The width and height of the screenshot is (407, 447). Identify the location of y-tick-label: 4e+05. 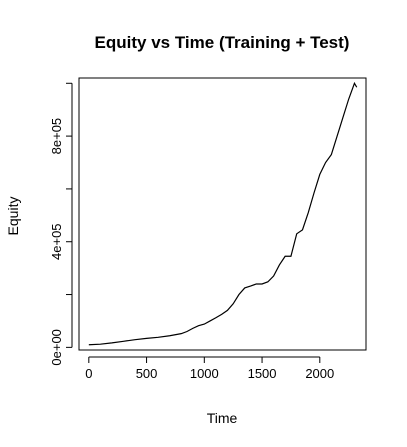
(56, 241).